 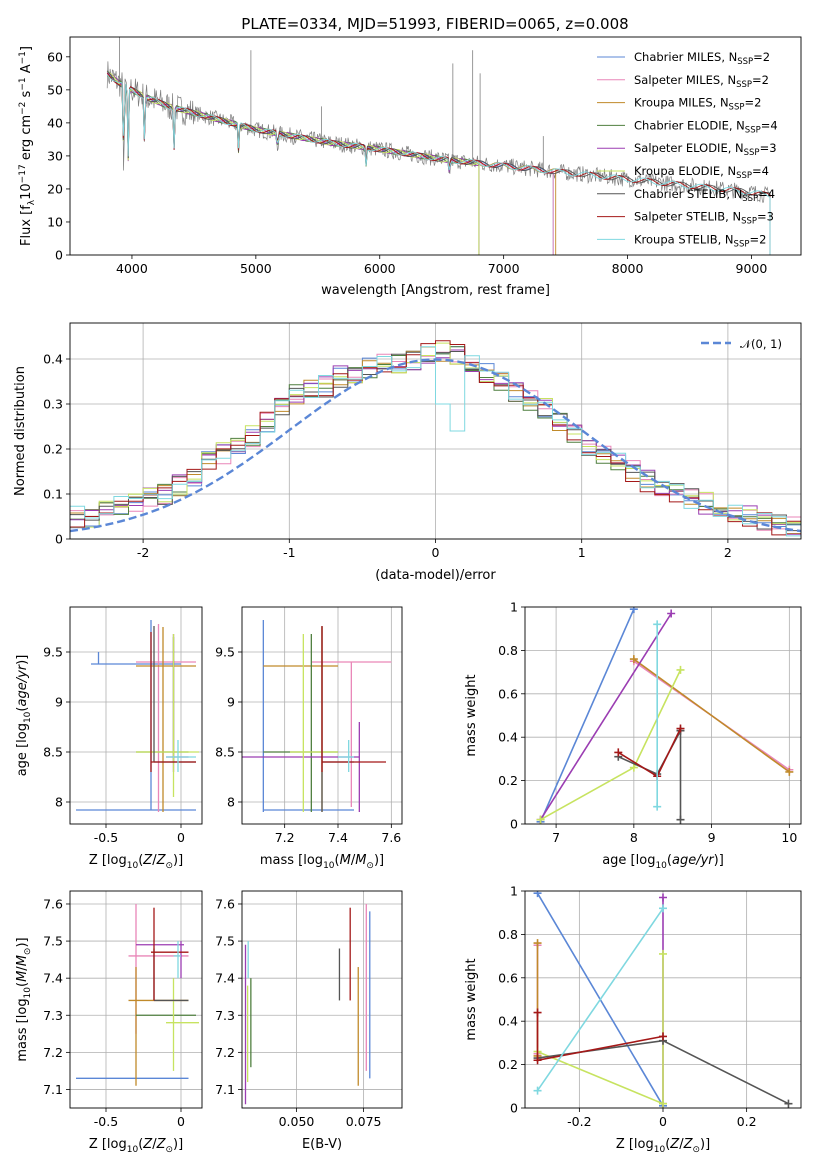 I want to click on legend-entry: 𝒩(0, 1), so click(x=761, y=344).